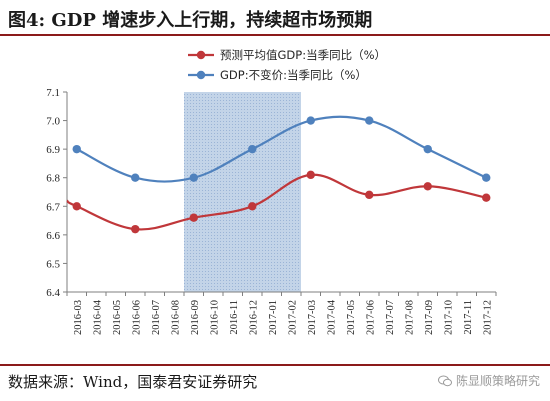  What do you see at coordinates (195, 317) in the screenshot?
I see `x-tick-label: 2016-09` at bounding box center [195, 317].